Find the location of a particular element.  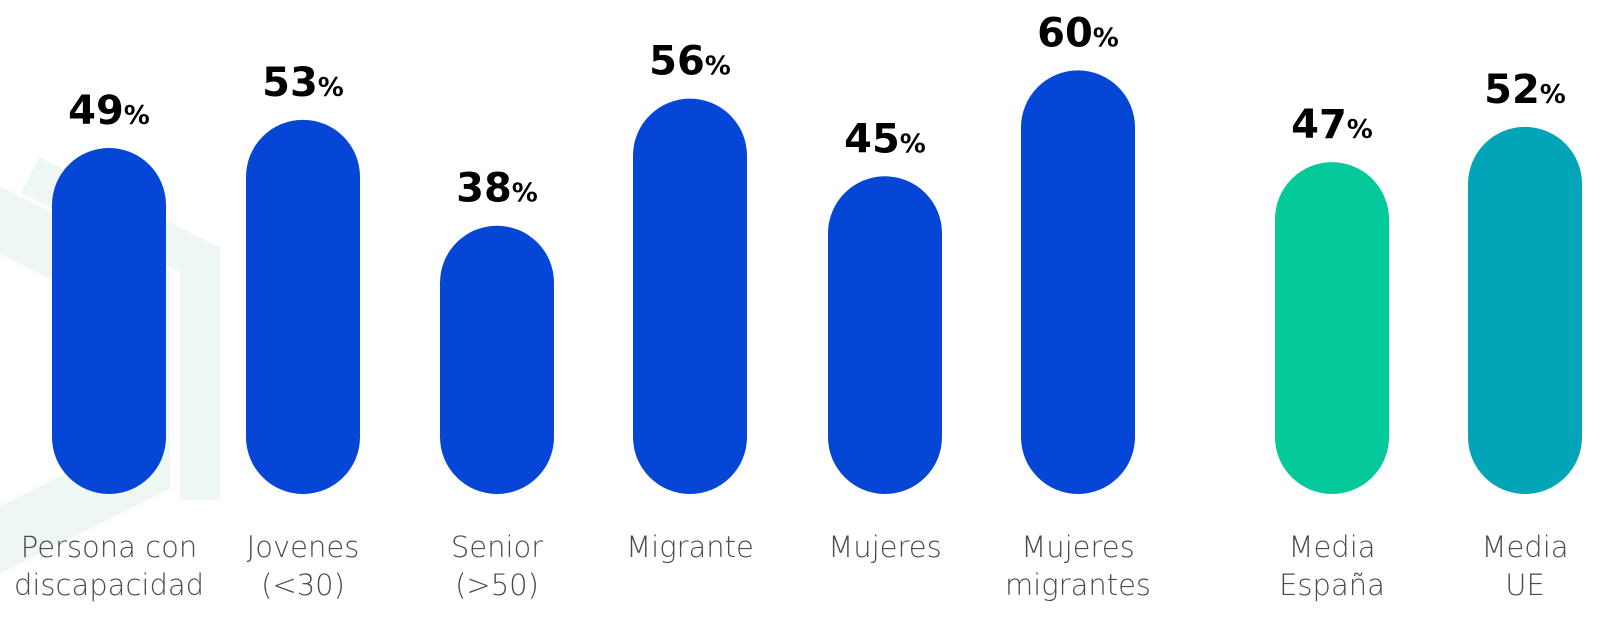

category-label-line: España is located at coordinates (1332, 585).